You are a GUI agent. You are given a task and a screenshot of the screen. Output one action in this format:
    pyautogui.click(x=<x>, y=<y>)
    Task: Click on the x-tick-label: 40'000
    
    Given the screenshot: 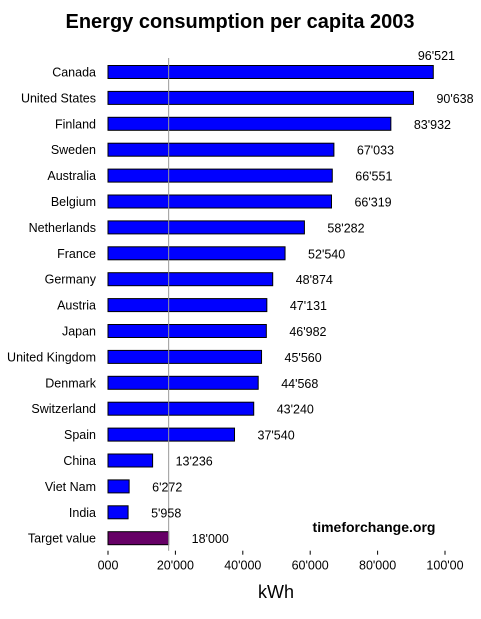 What is the action you would take?
    pyautogui.click(x=242, y=566)
    